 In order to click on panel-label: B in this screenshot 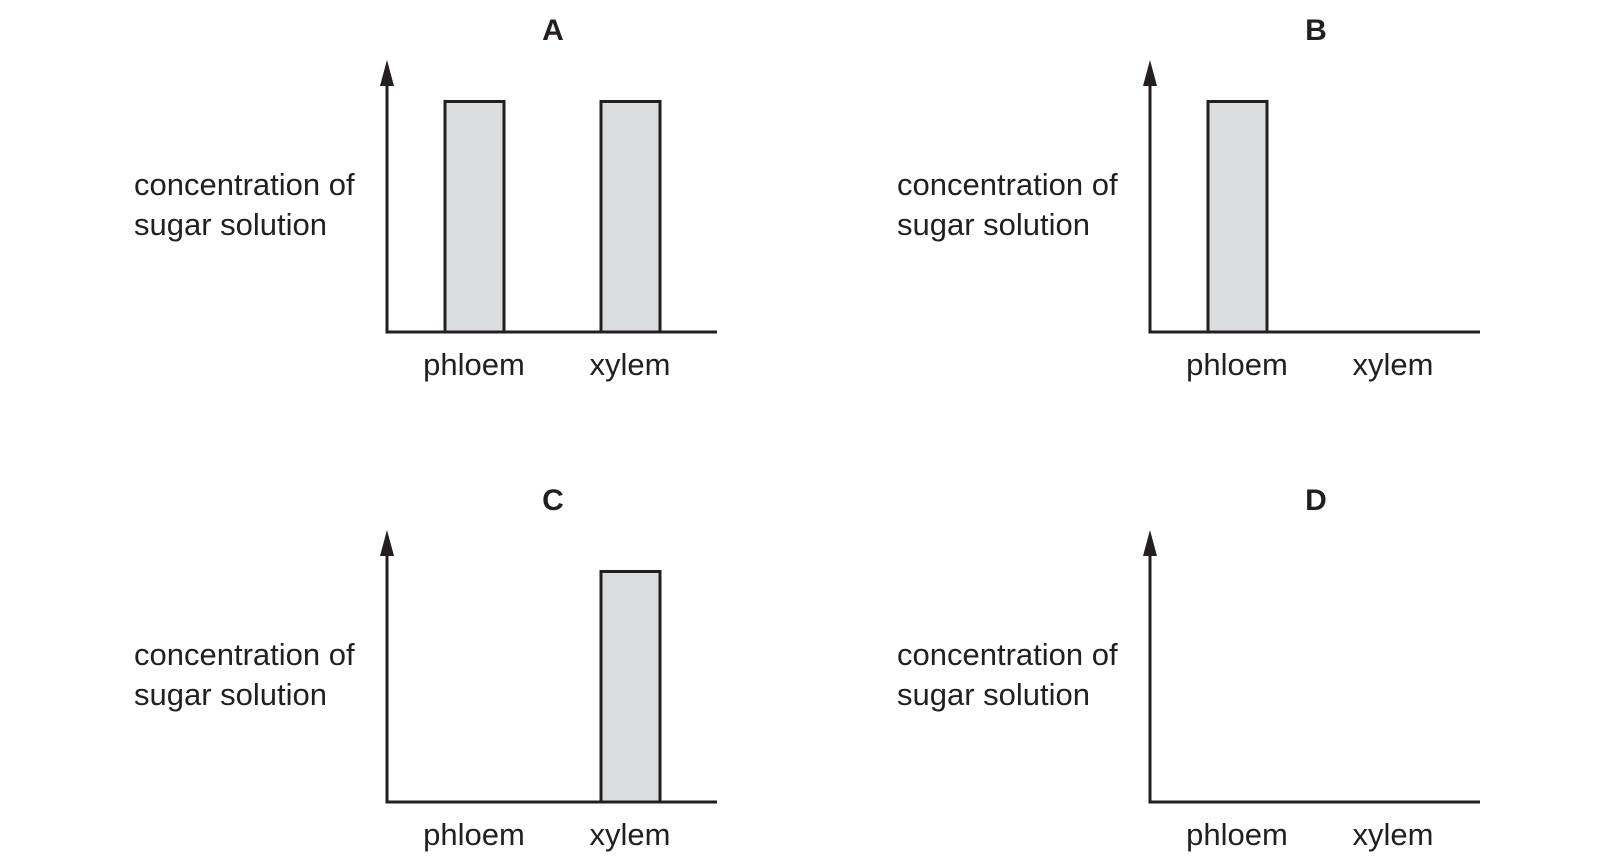, I will do `click(1316, 30)`.